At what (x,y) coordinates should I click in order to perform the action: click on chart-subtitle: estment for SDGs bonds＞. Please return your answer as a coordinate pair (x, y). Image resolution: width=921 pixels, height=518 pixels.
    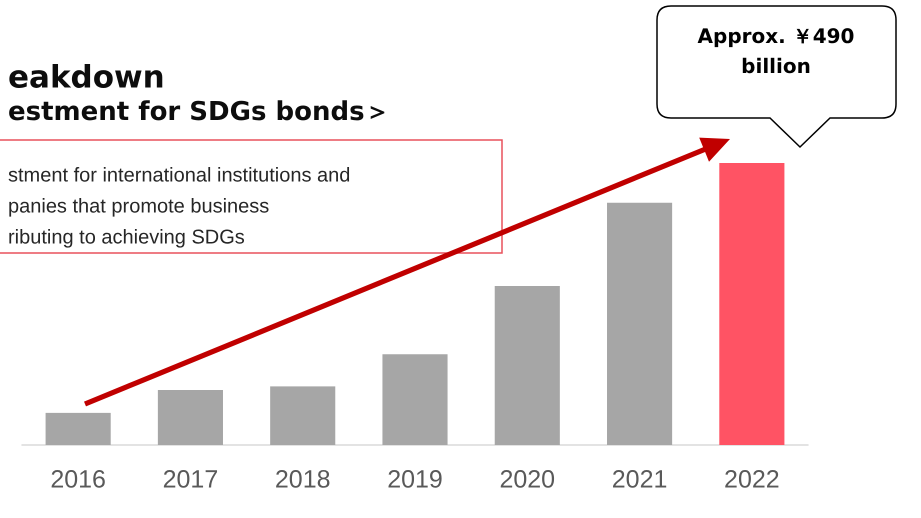
    Looking at the image, I should click on (199, 112).